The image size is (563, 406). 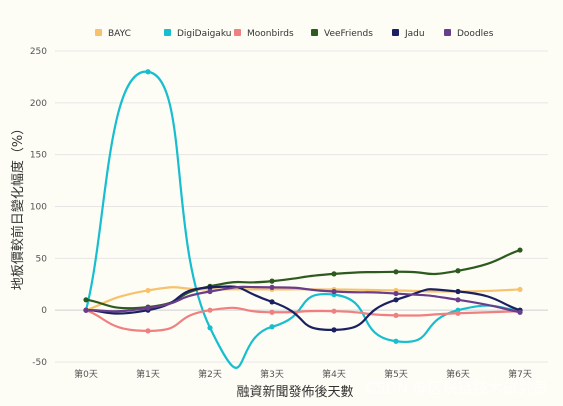 What do you see at coordinates (396, 374) in the screenshot?
I see `x-tick-label: 第5天` at bounding box center [396, 374].